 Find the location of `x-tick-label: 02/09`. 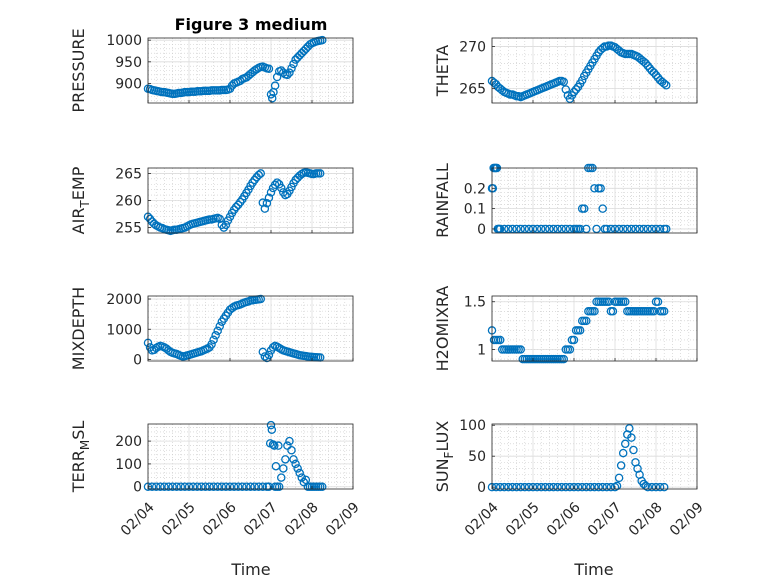

x-tick-label: 02/09 is located at coordinates (343, 519).